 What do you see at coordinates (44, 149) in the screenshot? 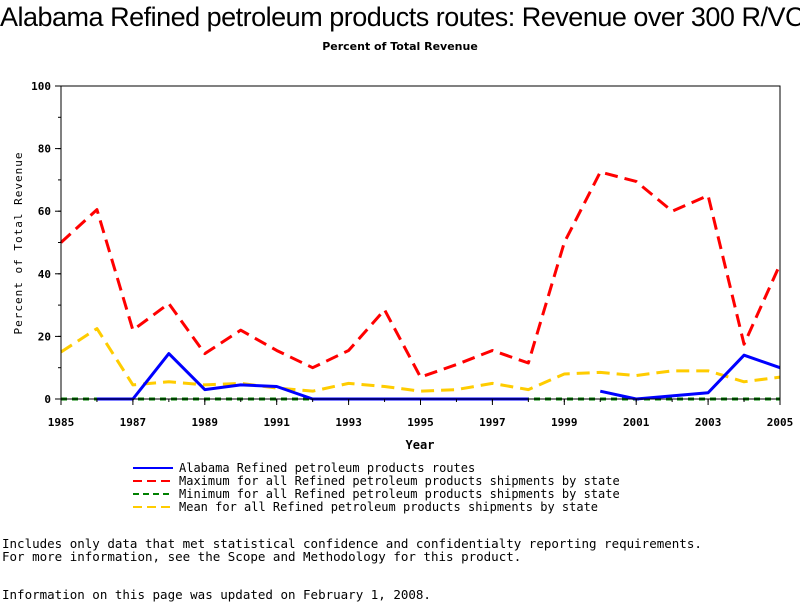
I see `y-tick-label: 80` at bounding box center [44, 149].